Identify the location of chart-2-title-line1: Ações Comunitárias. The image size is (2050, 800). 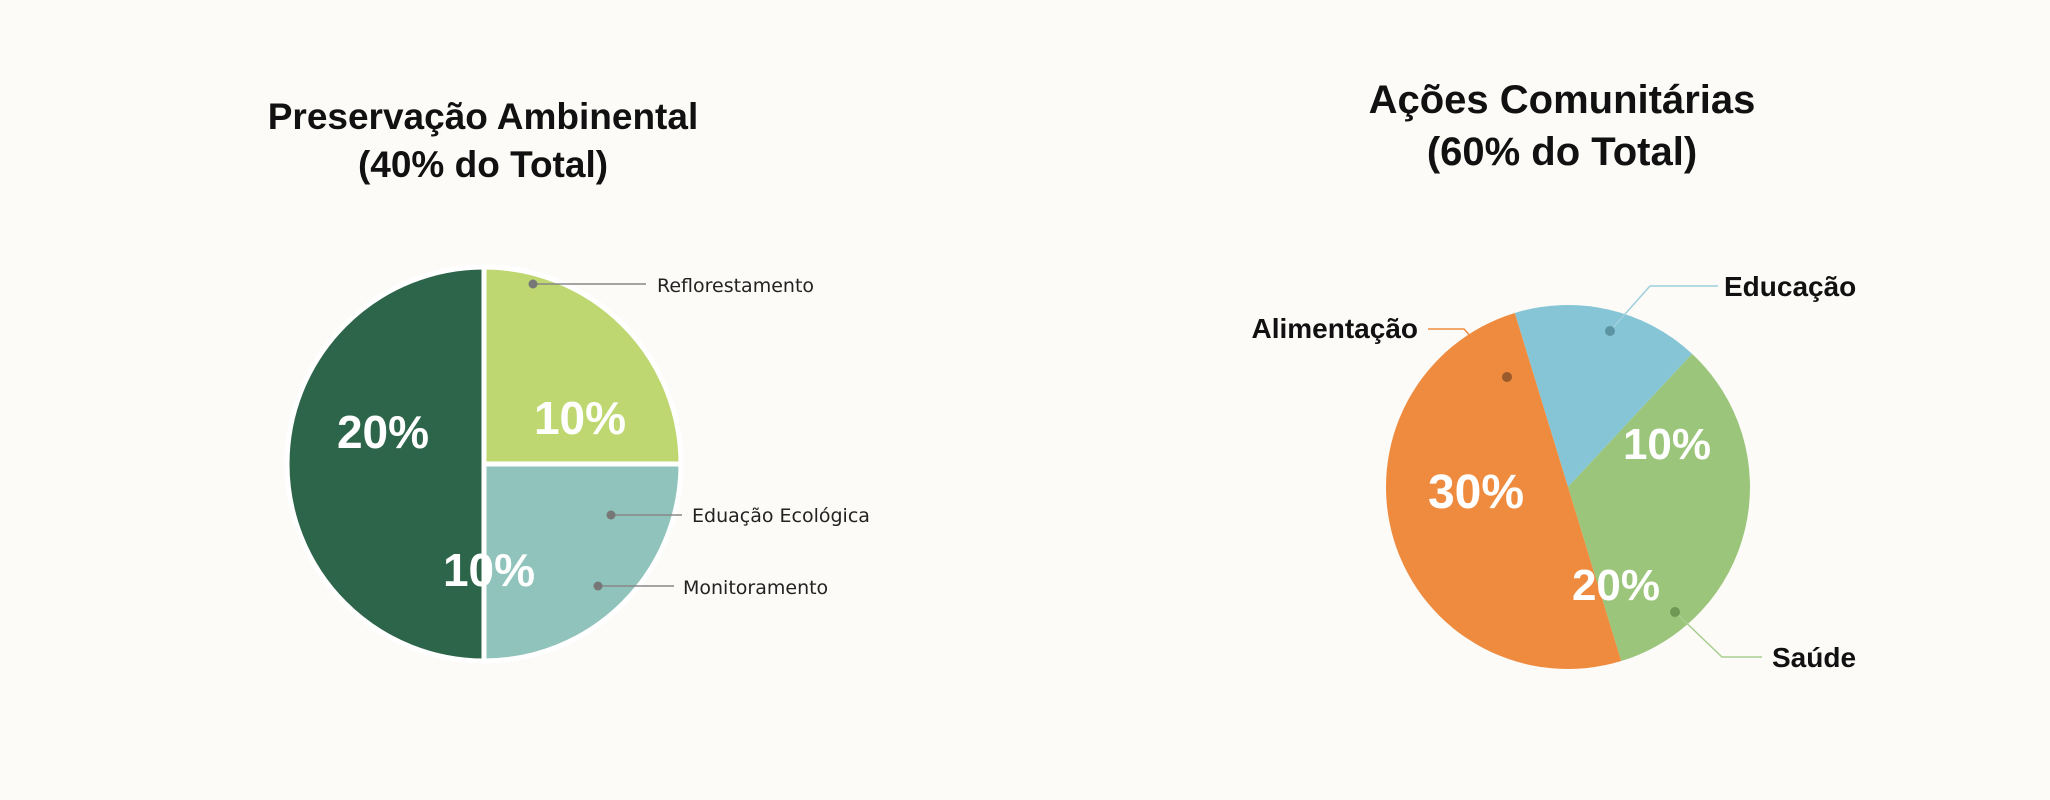
(1562, 100).